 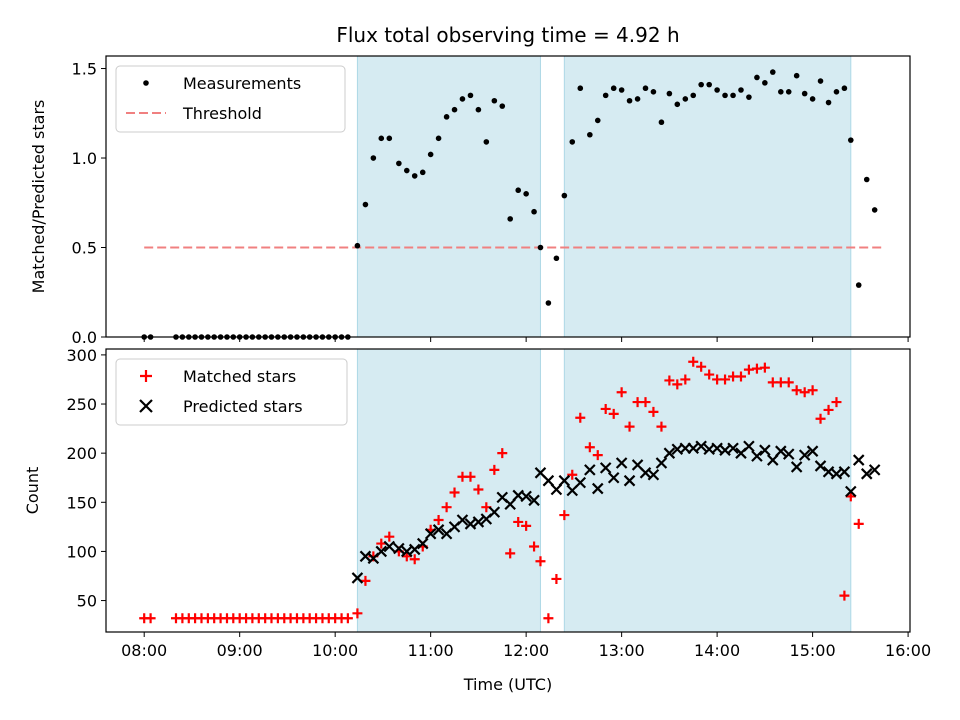 I want to click on legend-label: Matched stars, so click(x=239, y=376).